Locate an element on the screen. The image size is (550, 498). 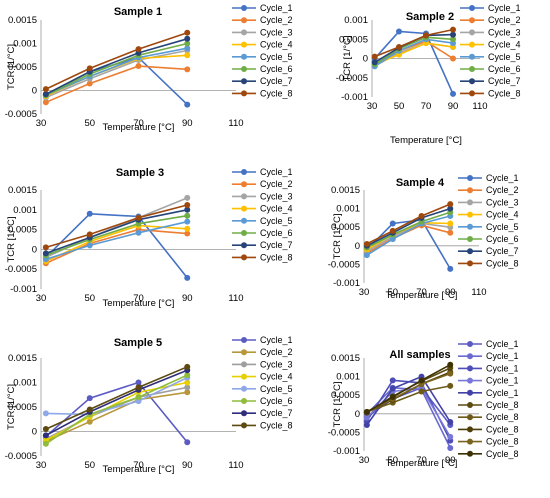
legend-label: Cycle_7 is located at coordinates (276, 245).